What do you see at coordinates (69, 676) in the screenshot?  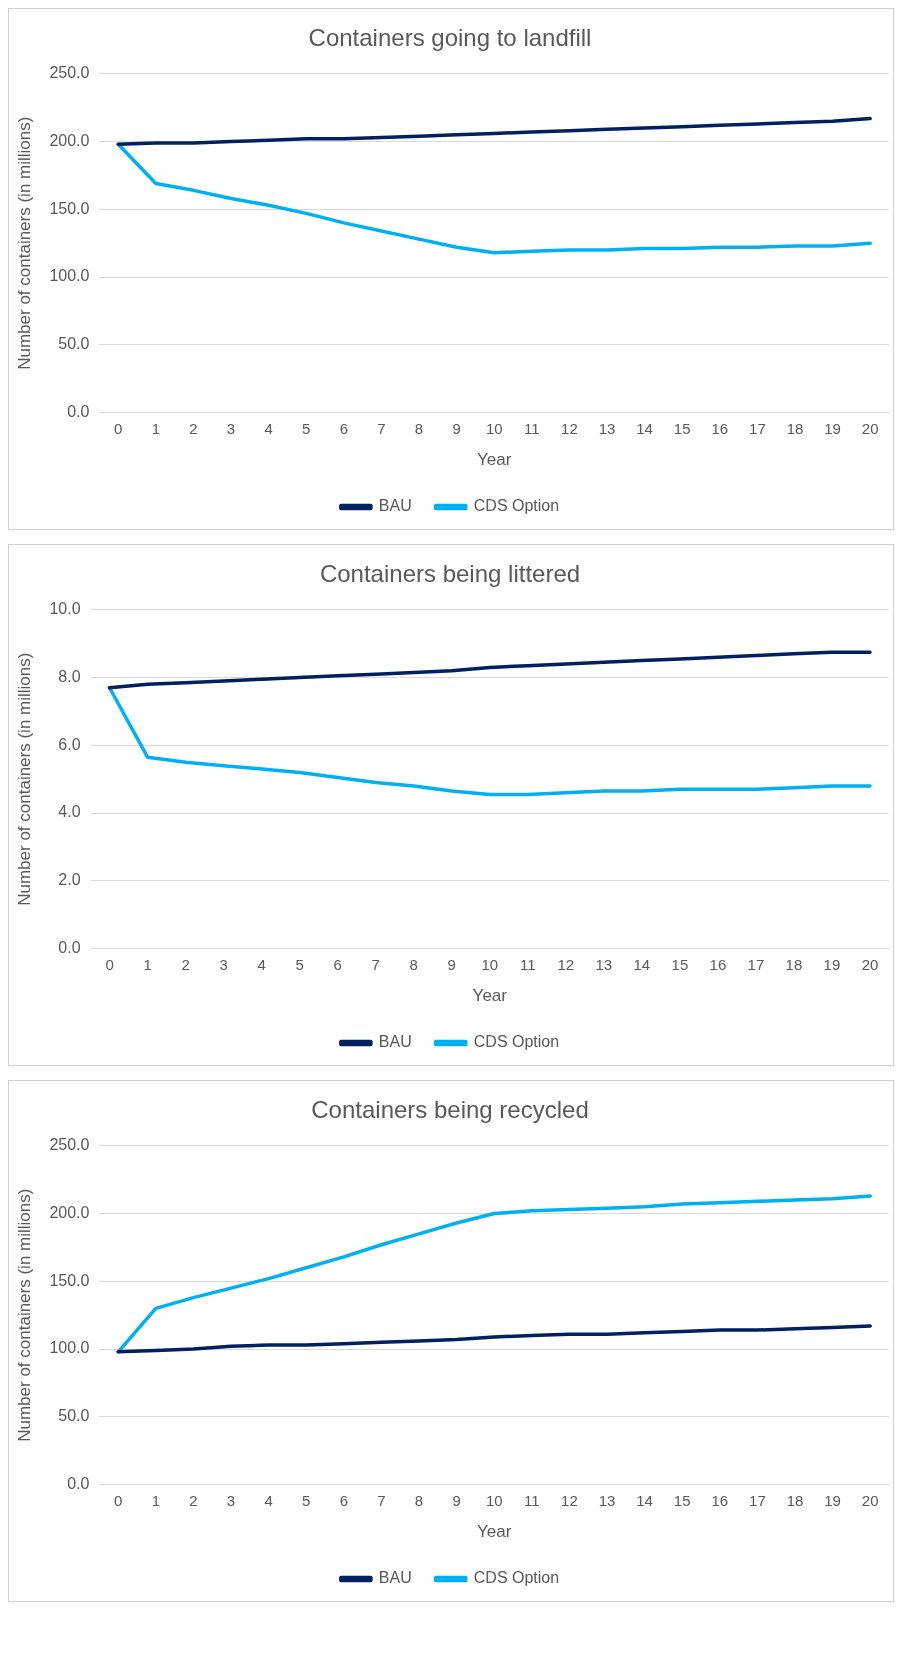 I see `y-tick-label: 8.0` at bounding box center [69, 676].